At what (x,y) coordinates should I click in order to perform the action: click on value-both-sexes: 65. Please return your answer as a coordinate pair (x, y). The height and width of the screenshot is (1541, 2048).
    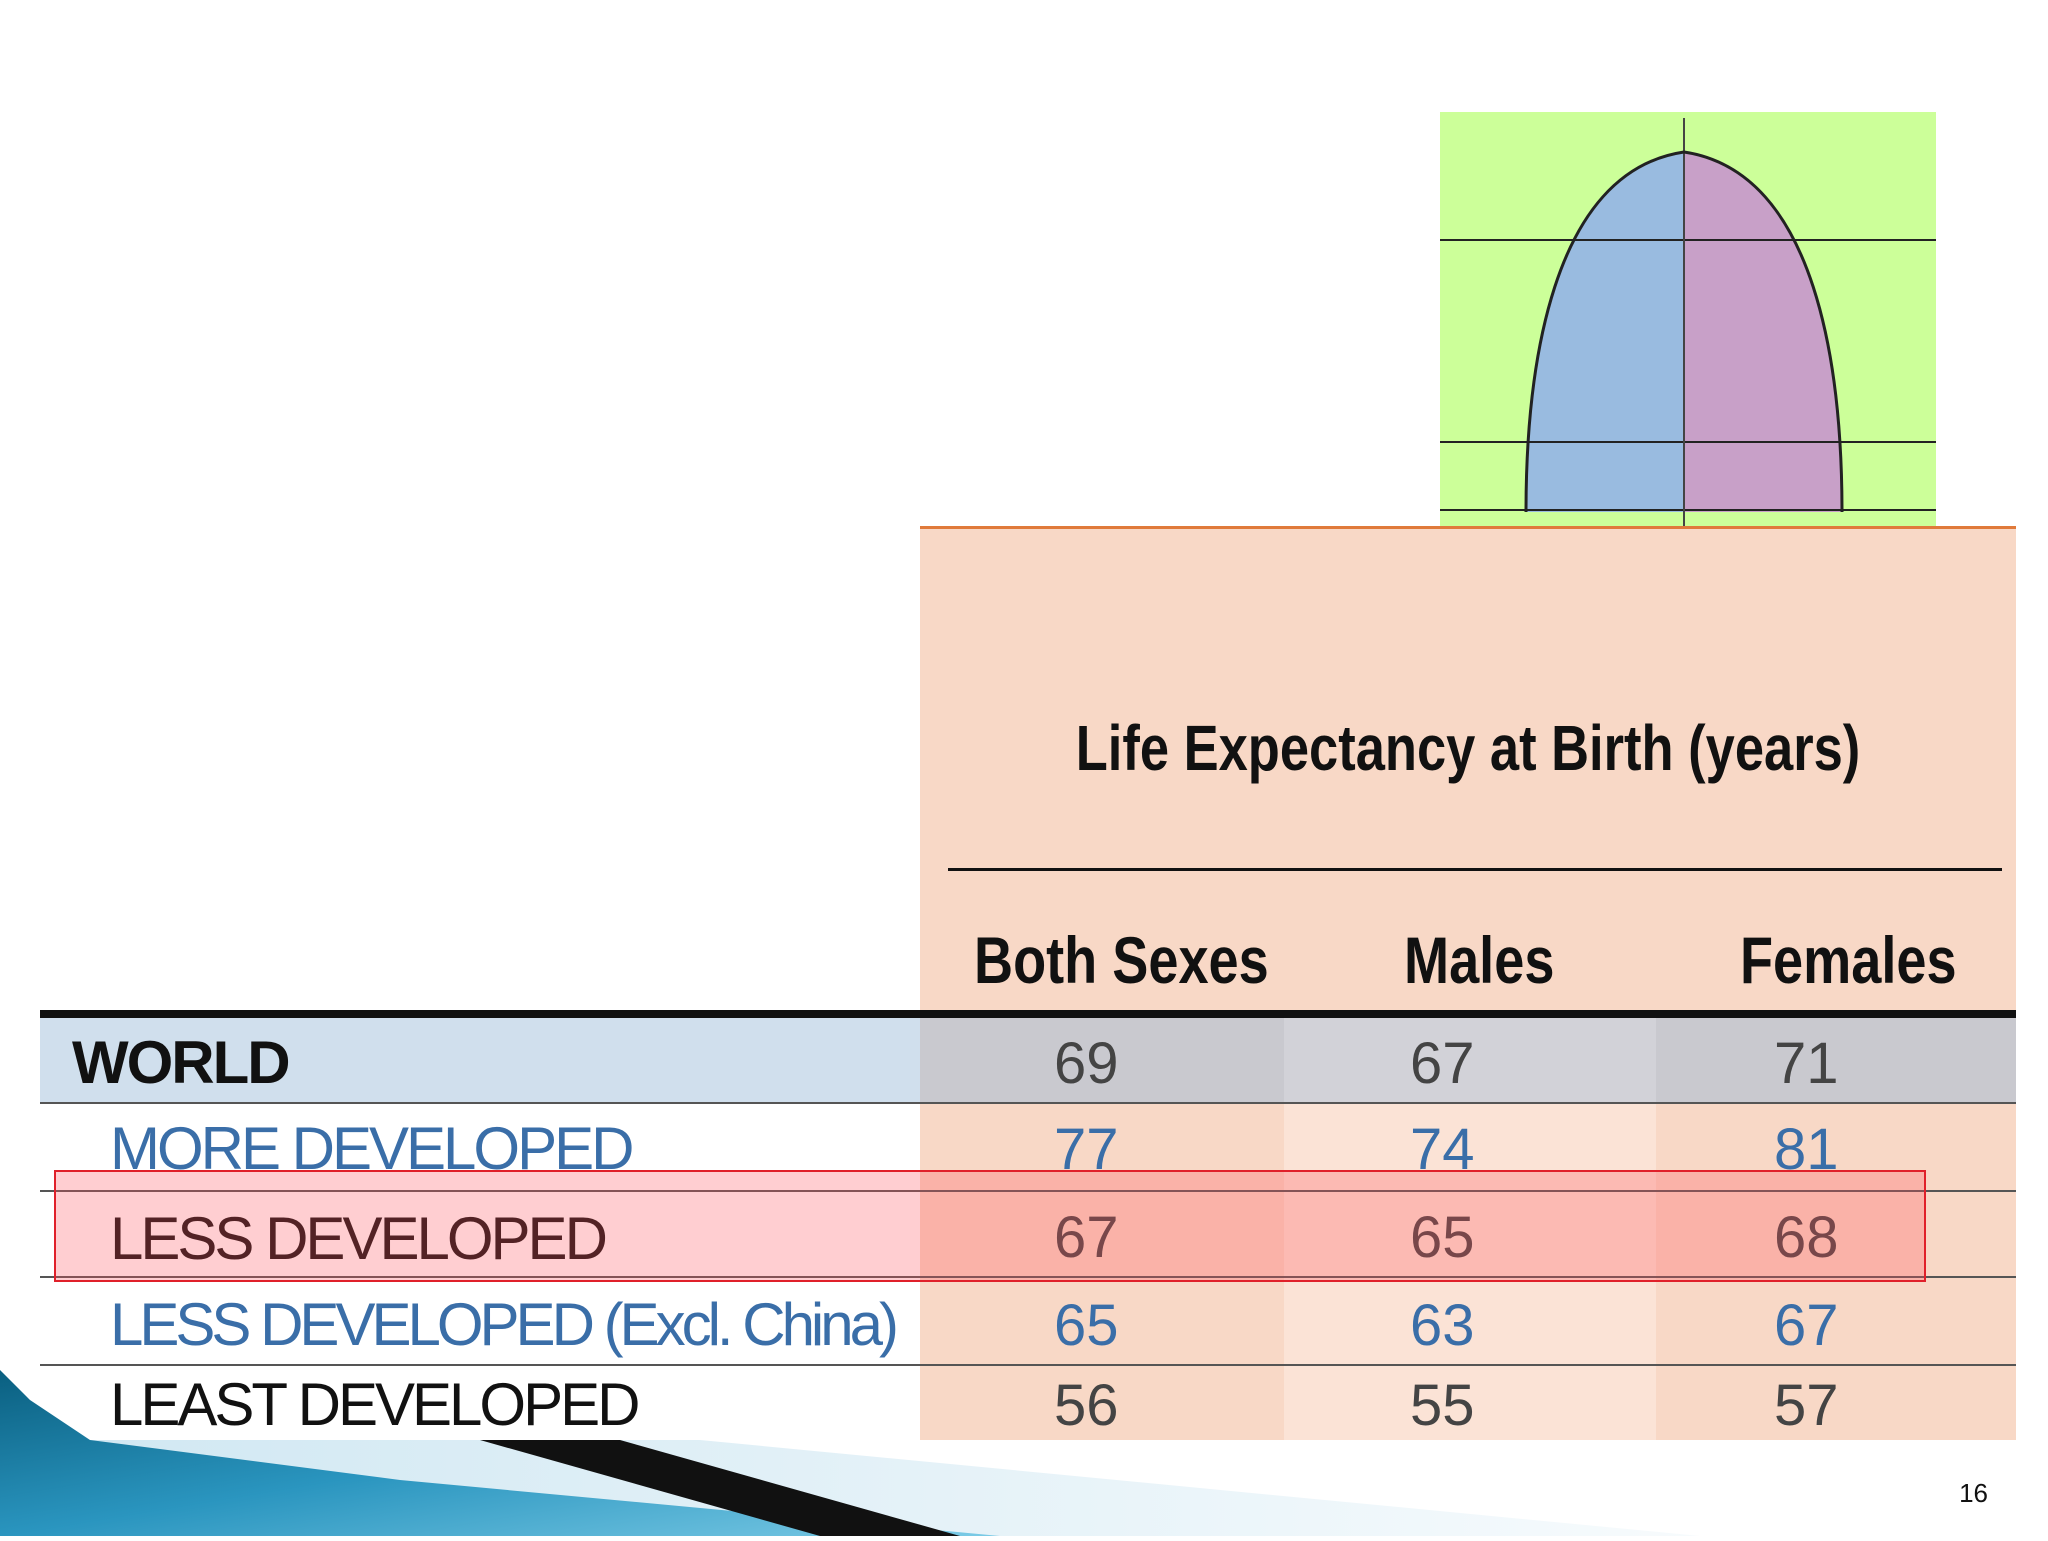
    Looking at the image, I should click on (1086, 1325).